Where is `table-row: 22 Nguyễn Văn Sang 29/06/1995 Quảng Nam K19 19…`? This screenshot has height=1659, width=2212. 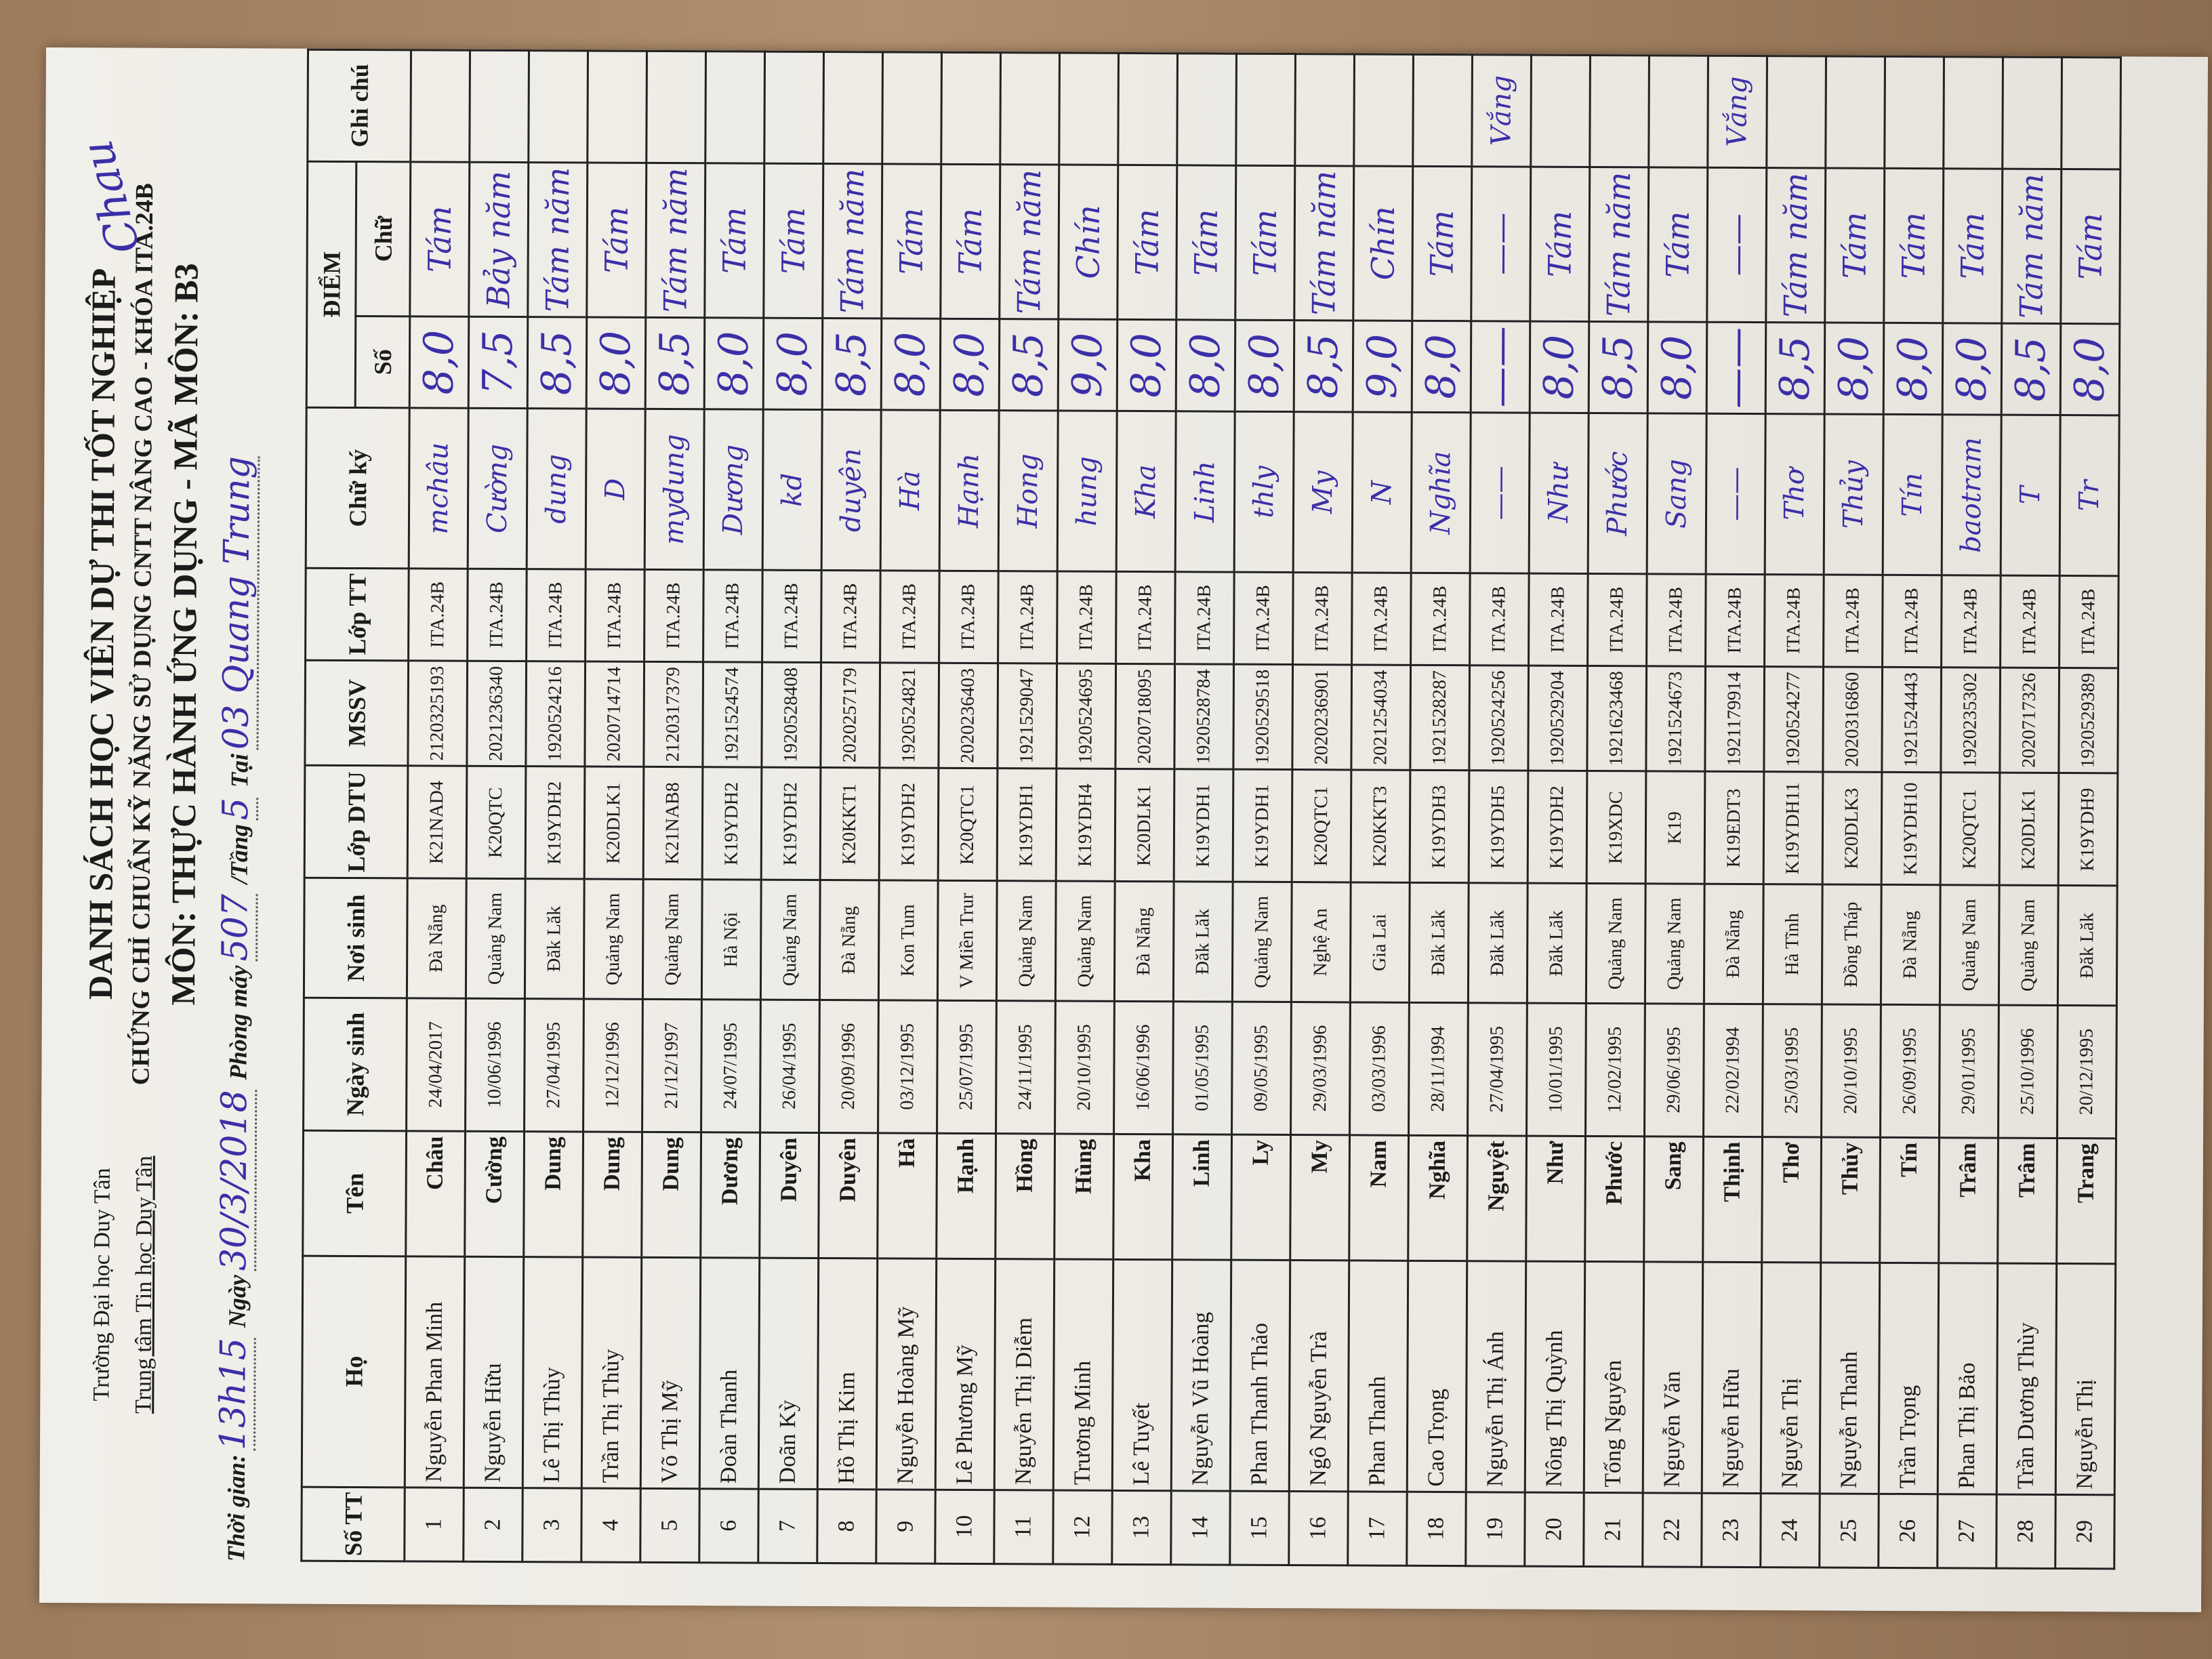
table-row: 22 Nguyễn Văn Sang 29/06/1995 Quảng Nam K19 19… is located at coordinates (1675, 812).